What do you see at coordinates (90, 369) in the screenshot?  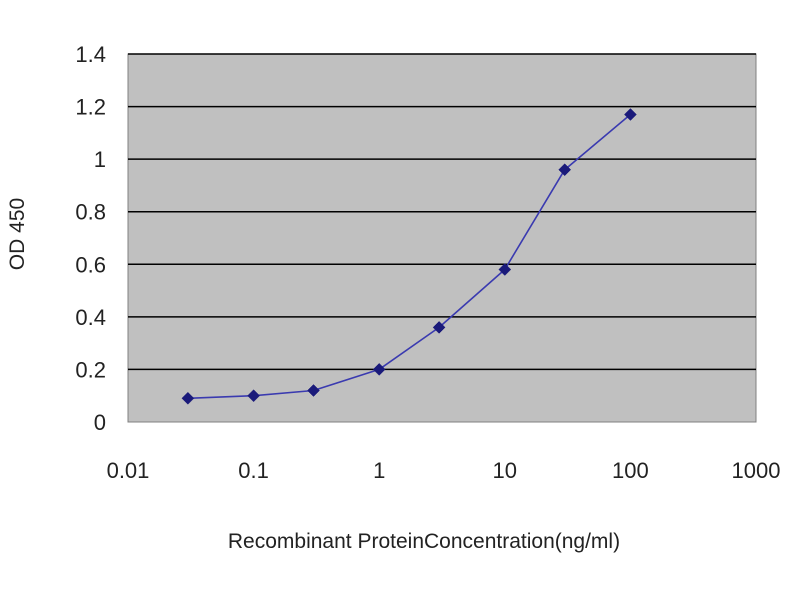 I see `y-tick-label: 0.2` at bounding box center [90, 369].